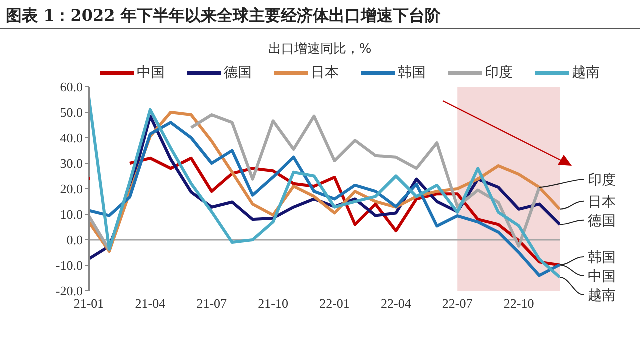  I want to click on y-tick-label: 20.0, so click(71, 189).